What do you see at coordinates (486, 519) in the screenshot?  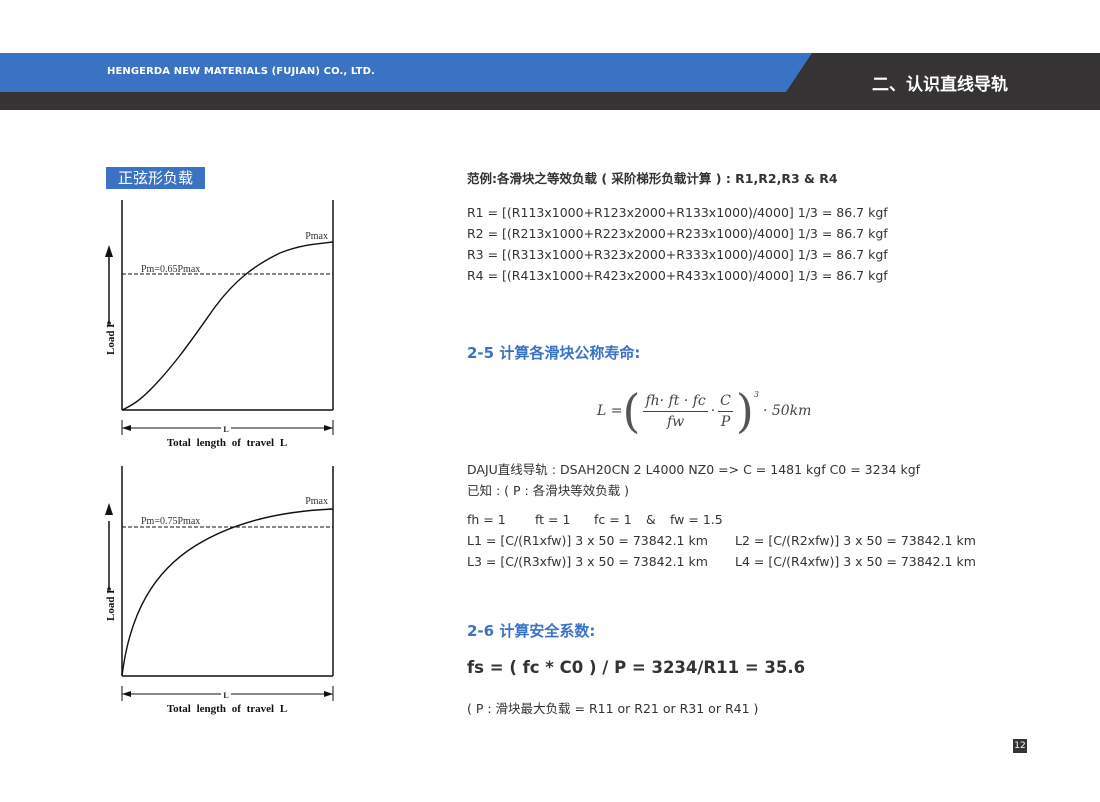 I see `factor-fh: fh = 1` at bounding box center [486, 519].